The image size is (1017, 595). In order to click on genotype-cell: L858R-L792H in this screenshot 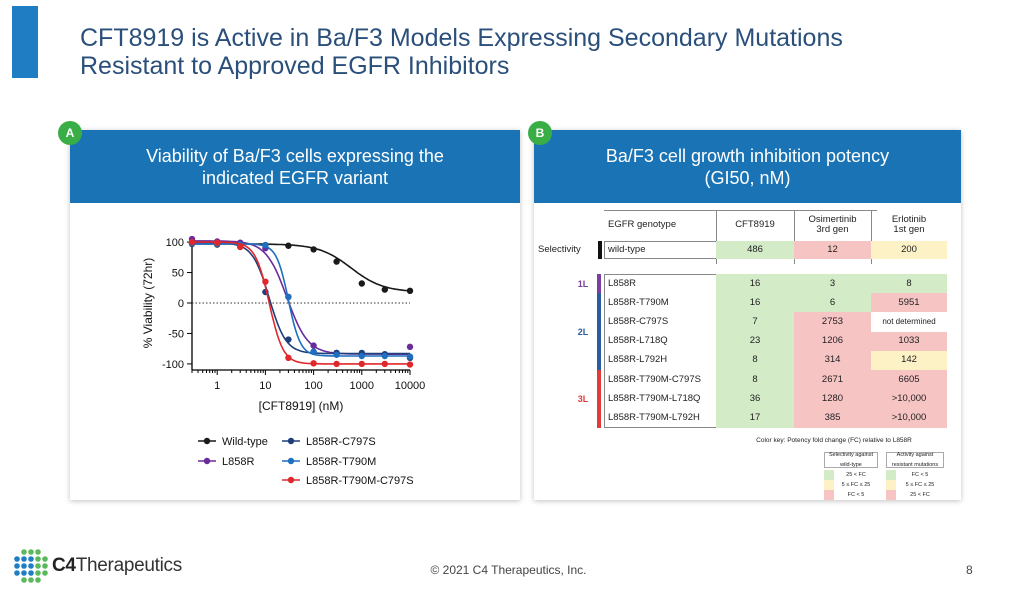, I will do `click(638, 360)`.